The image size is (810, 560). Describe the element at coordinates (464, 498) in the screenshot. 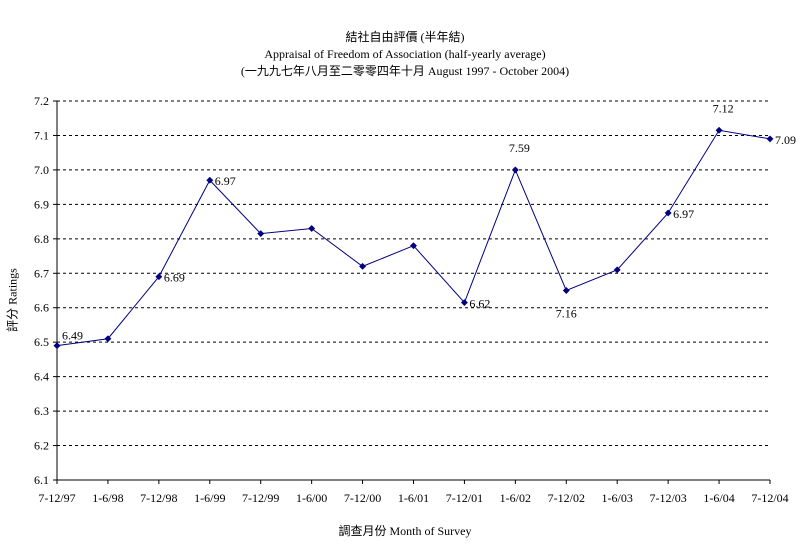

I see `x-tick-label: 7-12/01` at that location.